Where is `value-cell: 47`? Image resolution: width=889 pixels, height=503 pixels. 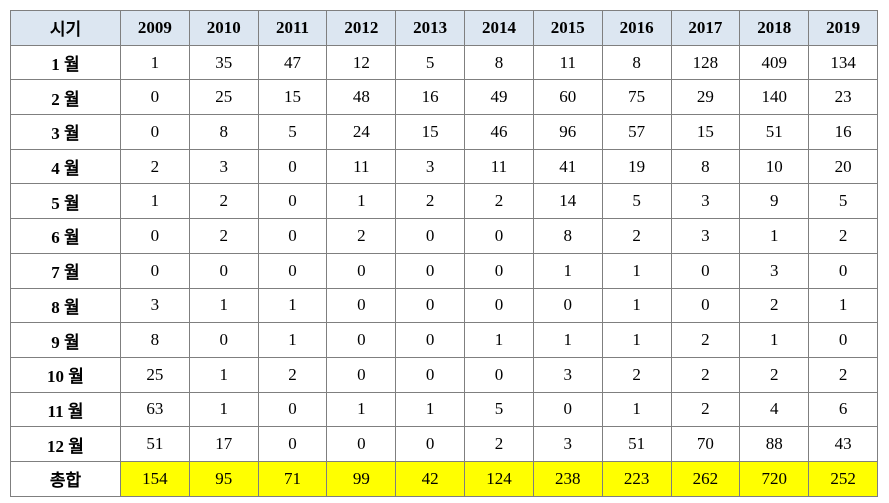 value-cell: 47 is located at coordinates (292, 62).